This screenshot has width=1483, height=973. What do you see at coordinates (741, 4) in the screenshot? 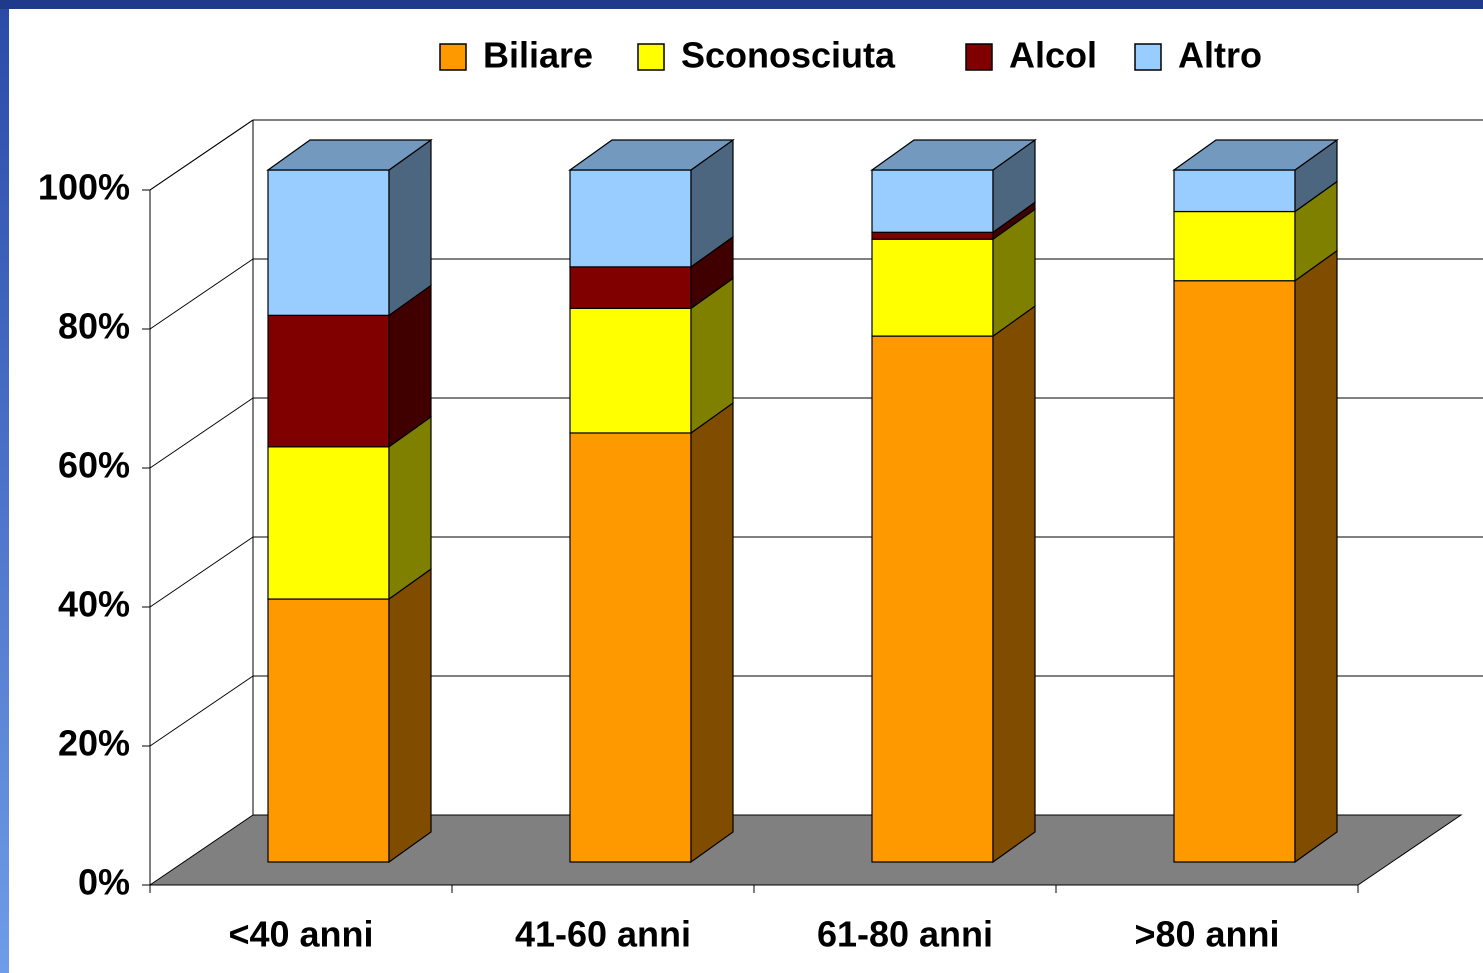
I see `top-band` at bounding box center [741, 4].